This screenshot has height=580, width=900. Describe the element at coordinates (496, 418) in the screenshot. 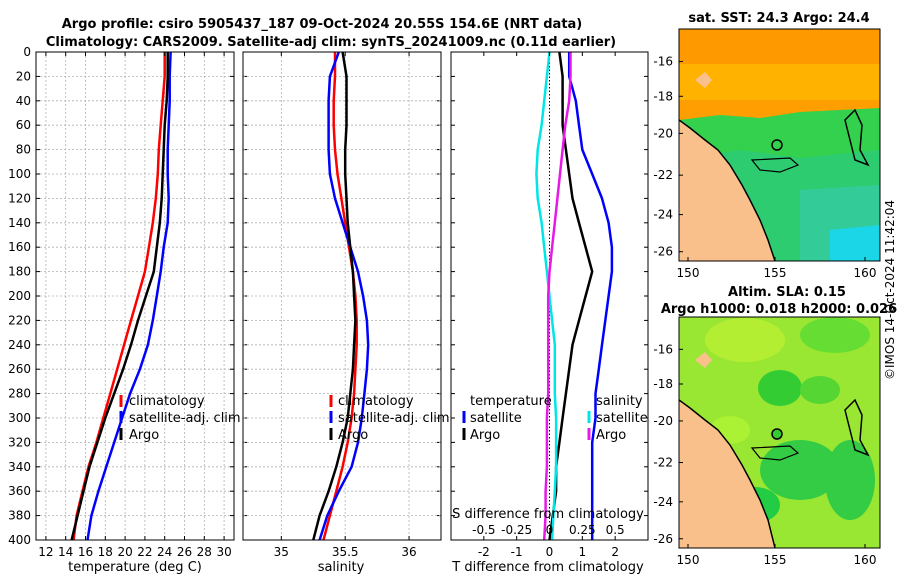

I see `legend-t-satellite: satellite` at that location.